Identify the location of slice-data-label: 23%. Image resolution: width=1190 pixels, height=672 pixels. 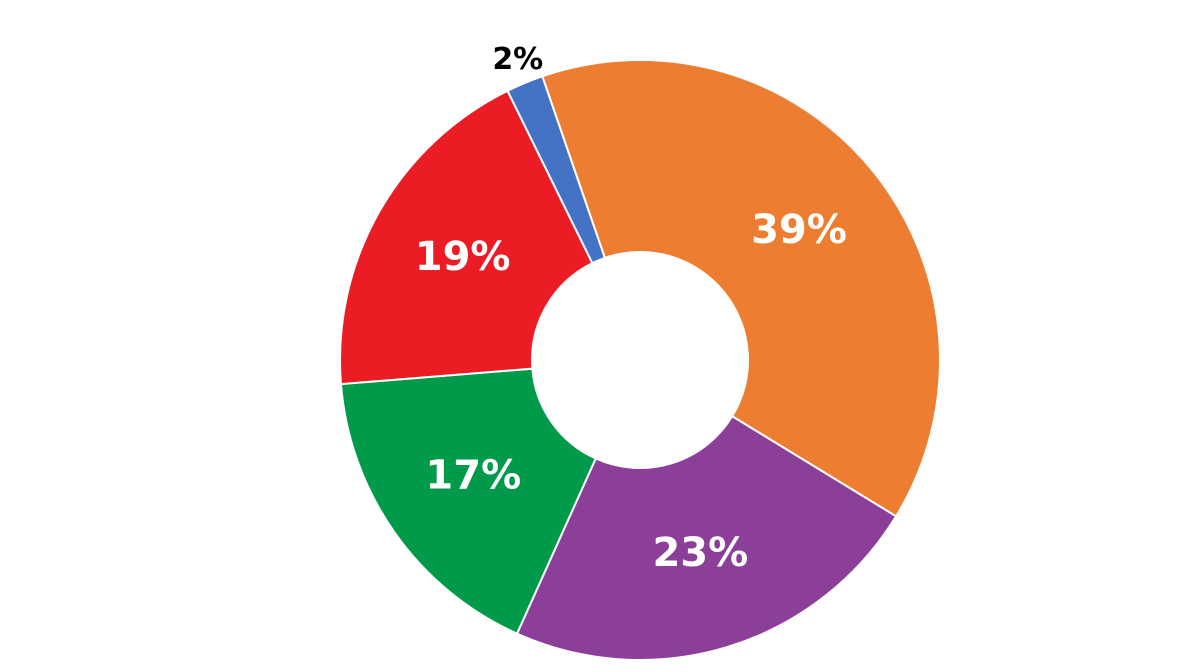
(700, 553).